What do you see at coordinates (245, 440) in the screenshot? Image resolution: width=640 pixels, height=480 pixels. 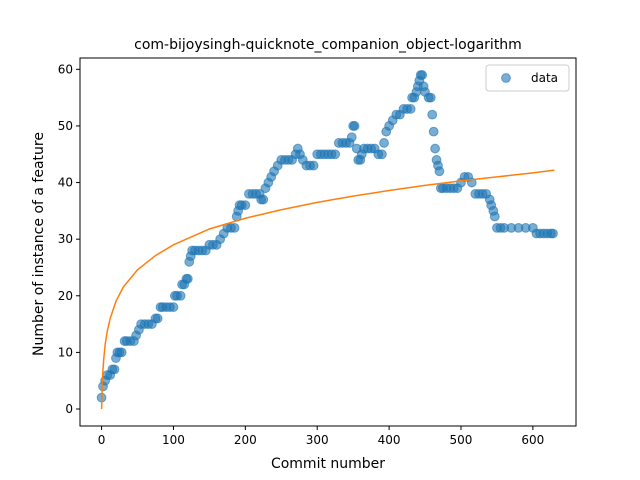 I see `x-tick-label: 200` at bounding box center [245, 440].